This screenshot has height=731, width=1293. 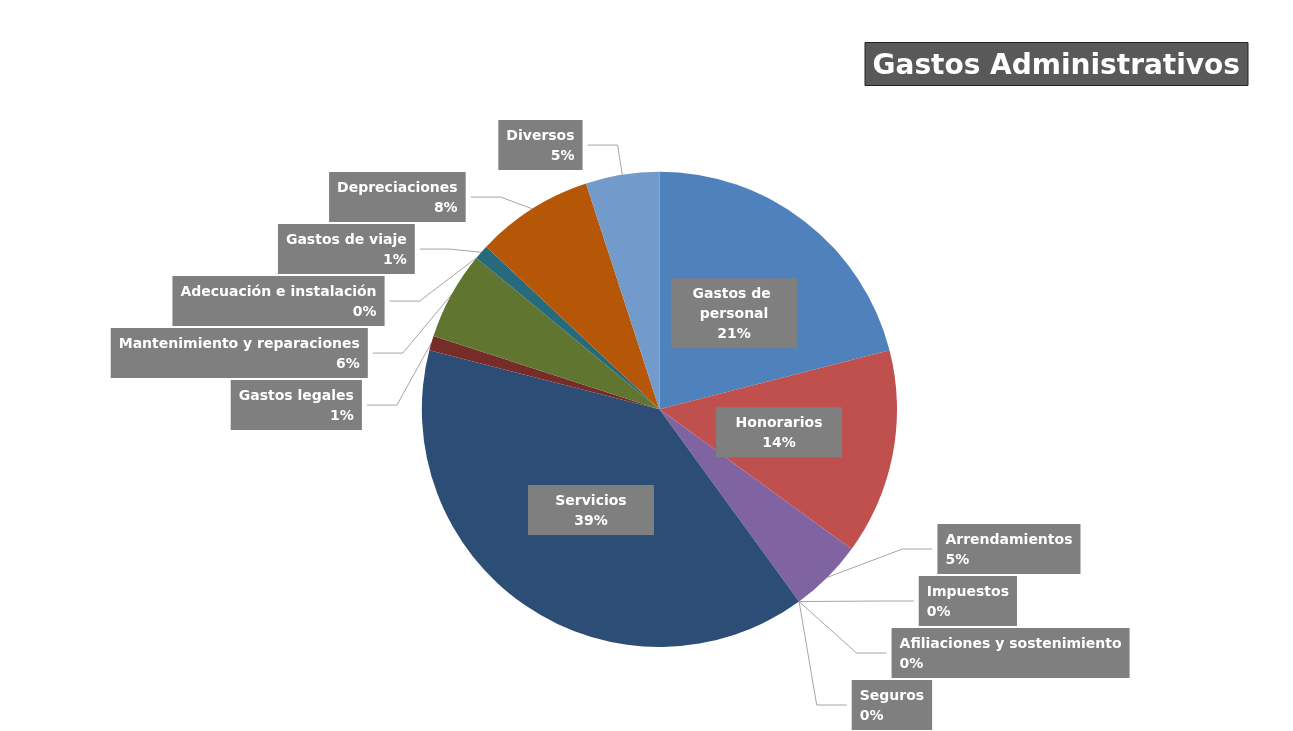 What do you see at coordinates (346, 239) in the screenshot?
I see `slice-label: Gastos de viaje` at bounding box center [346, 239].